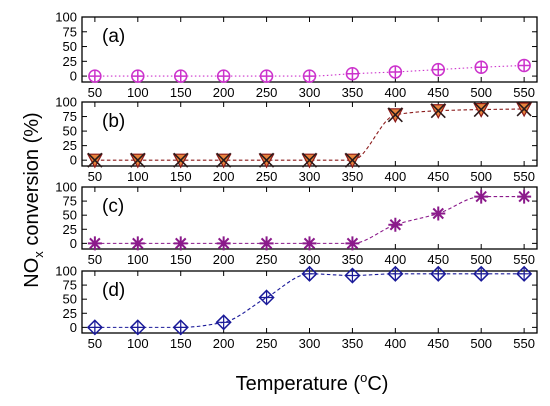  I want to click on panel-a-point-300-cross, so click(309, 76).